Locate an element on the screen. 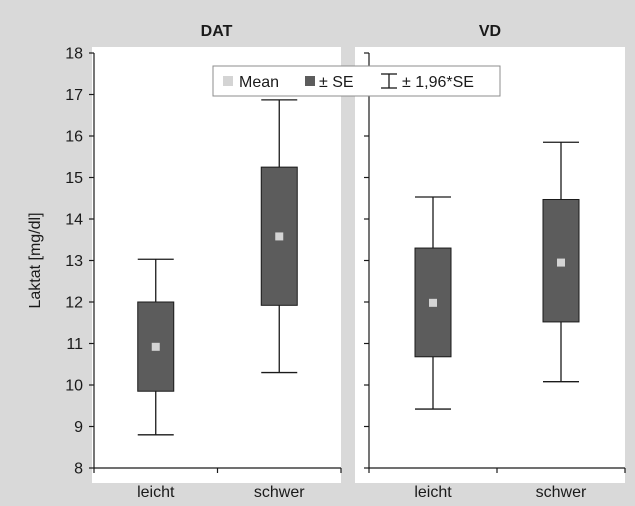 The width and height of the screenshot is (635, 506). legend-label-mean: Mean is located at coordinates (259, 82).